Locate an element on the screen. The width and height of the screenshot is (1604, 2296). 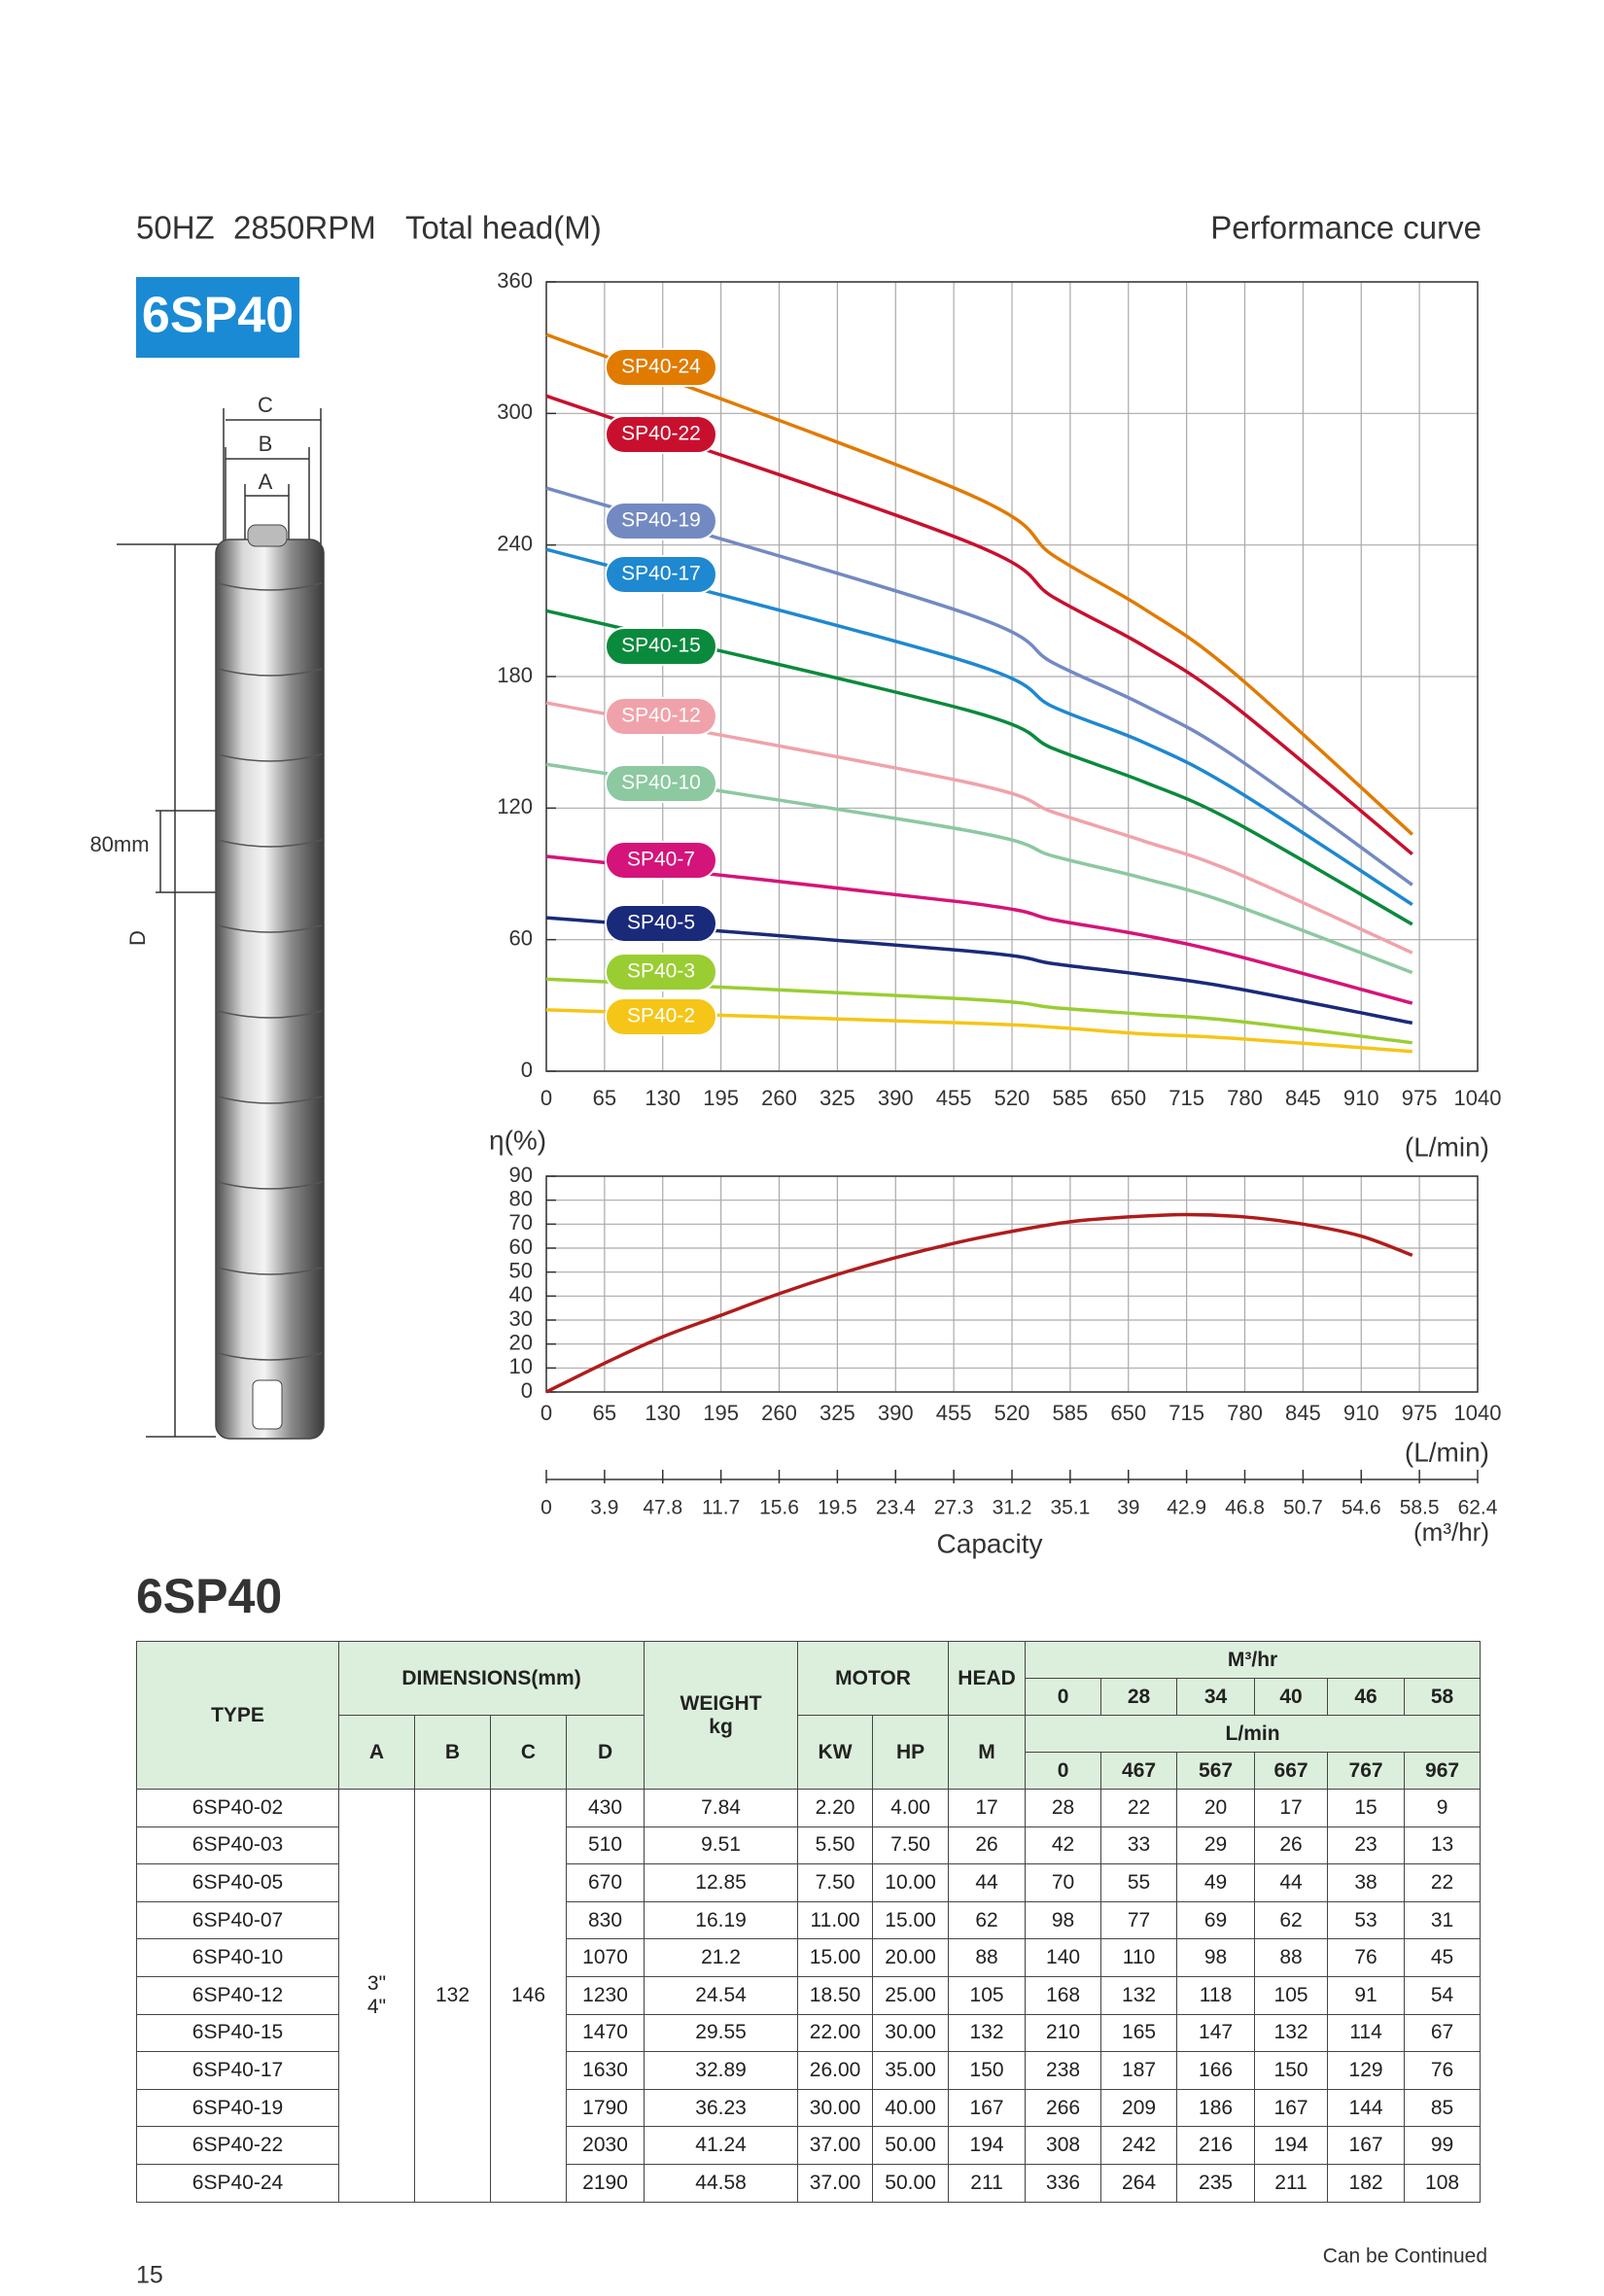
data-cell: 98 is located at coordinates (1063, 1920).